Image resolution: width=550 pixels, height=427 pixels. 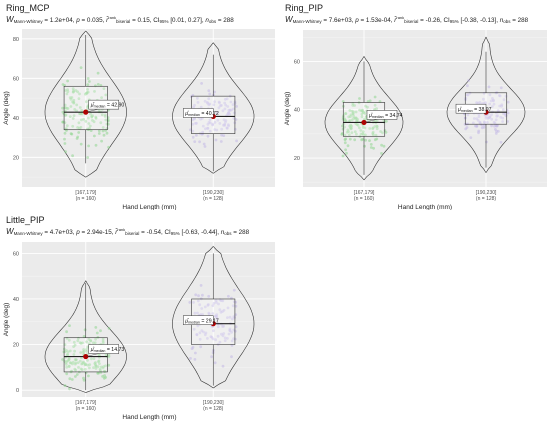 I want to click on y-tick-label: 40, so click(x=16, y=300).